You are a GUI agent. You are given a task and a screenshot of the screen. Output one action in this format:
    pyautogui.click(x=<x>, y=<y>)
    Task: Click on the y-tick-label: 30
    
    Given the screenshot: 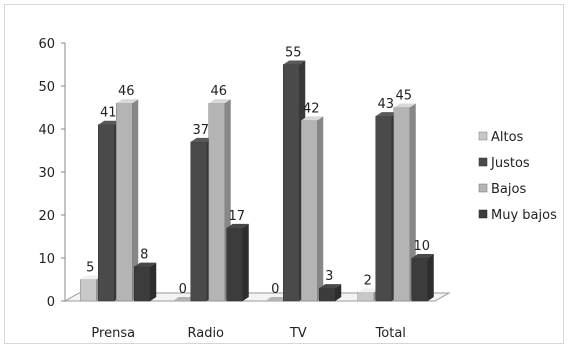 What is the action you would take?
    pyautogui.click(x=46, y=173)
    